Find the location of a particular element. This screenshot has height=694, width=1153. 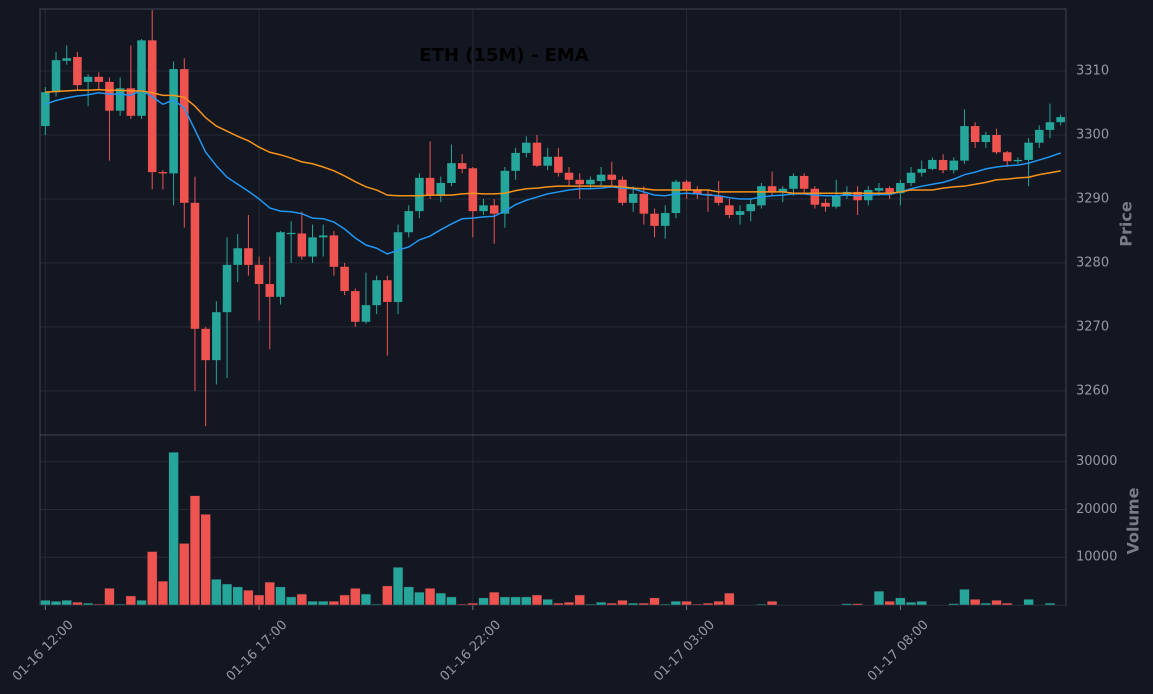

y-tick-label: 3260 is located at coordinates (1092, 390).